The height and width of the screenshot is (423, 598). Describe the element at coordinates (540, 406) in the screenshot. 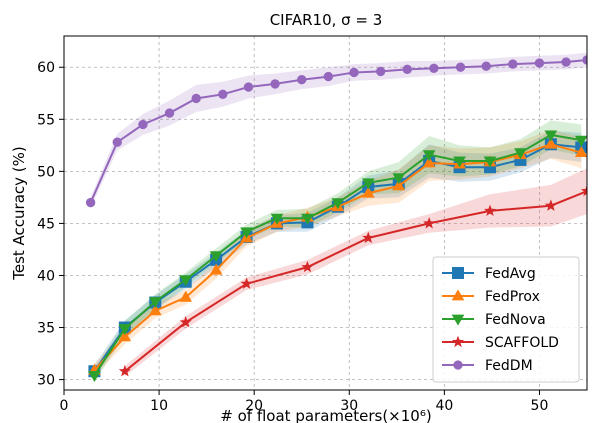

I see `x-tick-label: 50` at that location.